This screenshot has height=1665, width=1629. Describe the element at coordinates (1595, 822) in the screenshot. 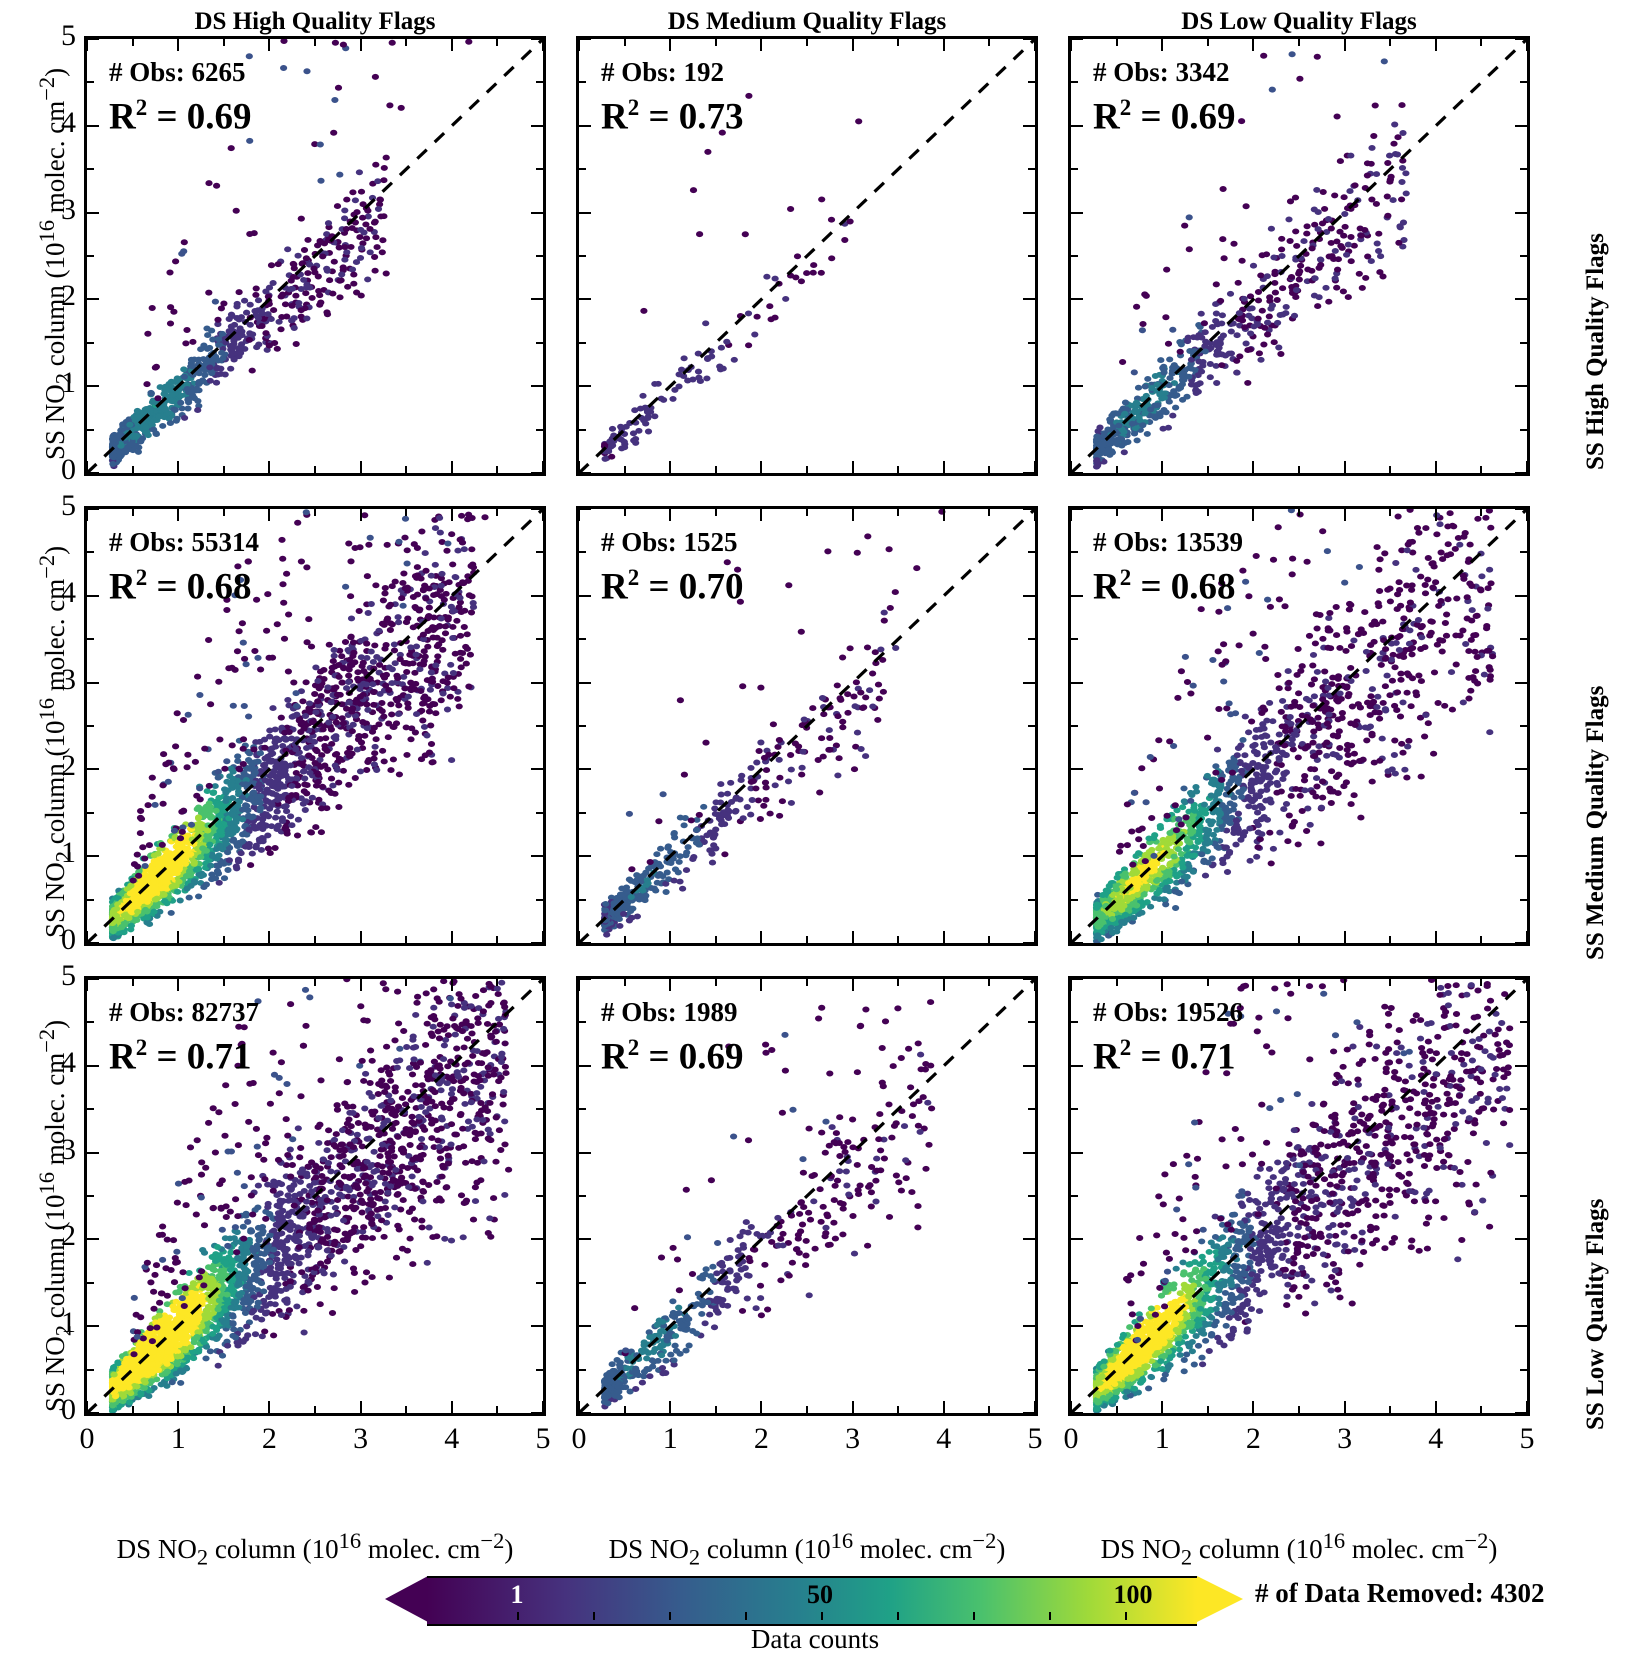

I see `row-label-1: SS Medium Quality Flags` at that location.